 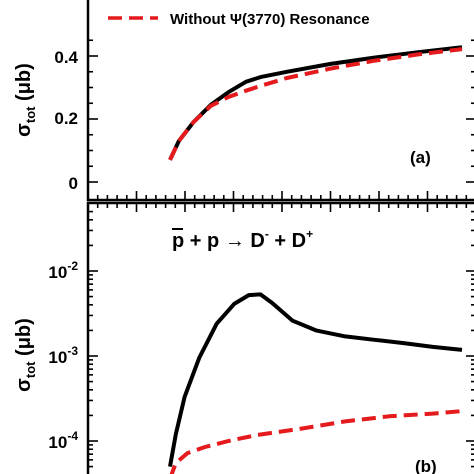 What do you see at coordinates (25, 100) in the screenshot?
I see `a-y-axis-label: σtot (μb)` at bounding box center [25, 100].